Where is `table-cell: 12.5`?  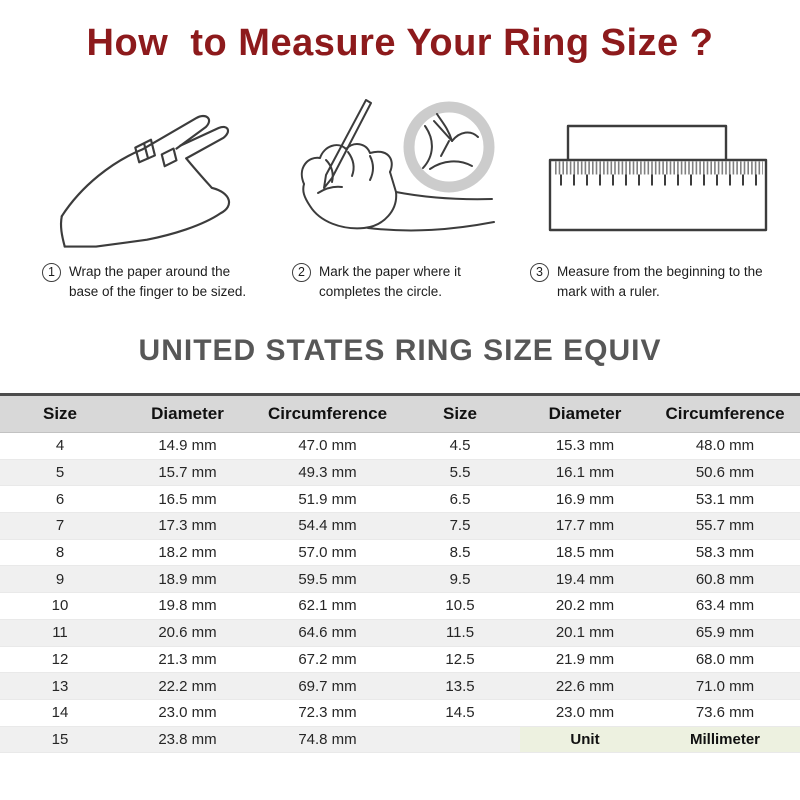
table-cell: 12.5 is located at coordinates (460, 659).